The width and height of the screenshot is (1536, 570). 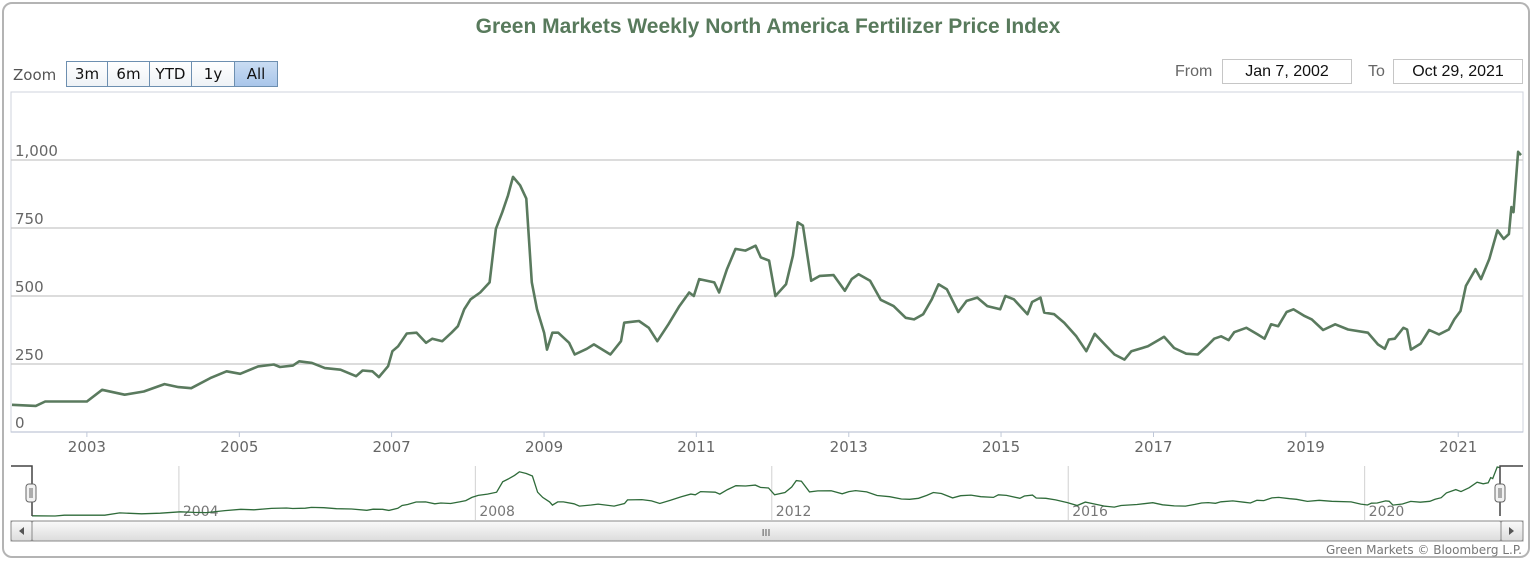 What do you see at coordinates (31, 493) in the screenshot?
I see `navigator-left-handle` at bounding box center [31, 493].